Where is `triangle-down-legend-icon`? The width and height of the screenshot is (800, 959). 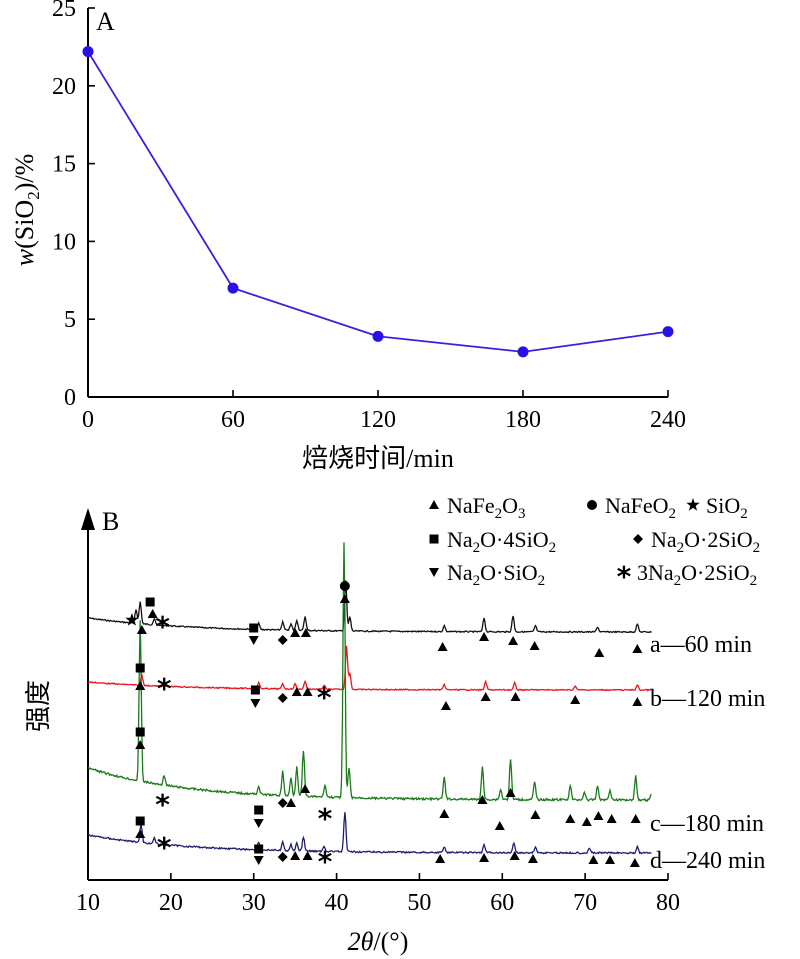 triangle-down-legend-icon is located at coordinates (434, 572).